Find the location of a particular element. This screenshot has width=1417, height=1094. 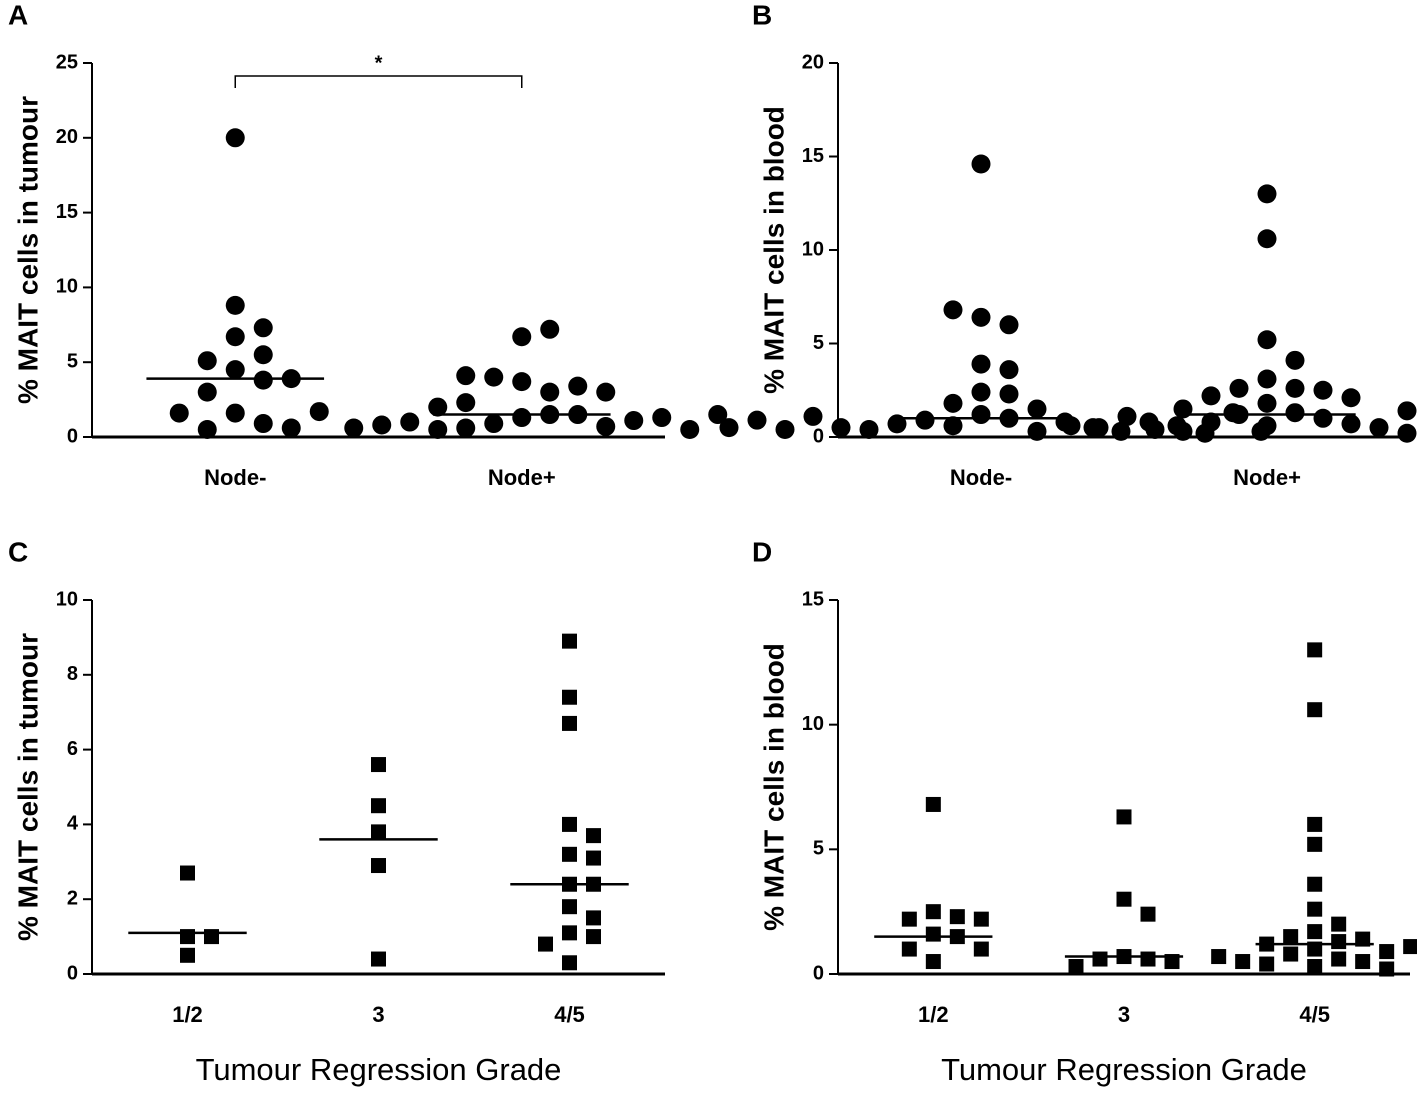

y-tick-label: 20 is located at coordinates (67, 137).